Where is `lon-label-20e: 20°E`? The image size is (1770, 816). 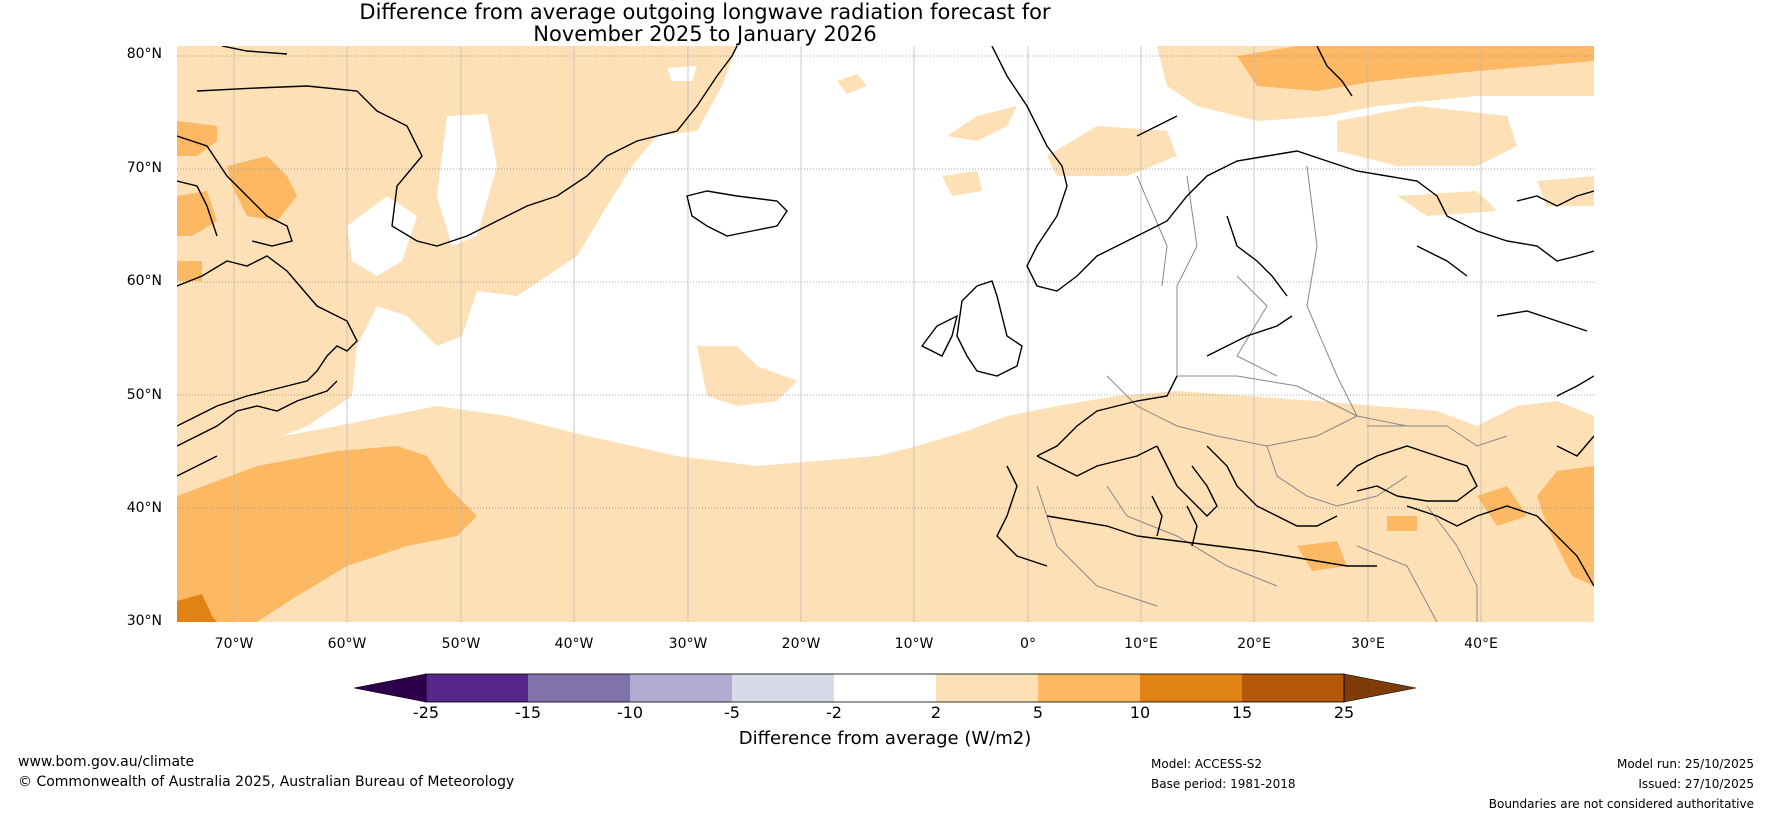 lon-label-20e: 20°E is located at coordinates (1254, 644).